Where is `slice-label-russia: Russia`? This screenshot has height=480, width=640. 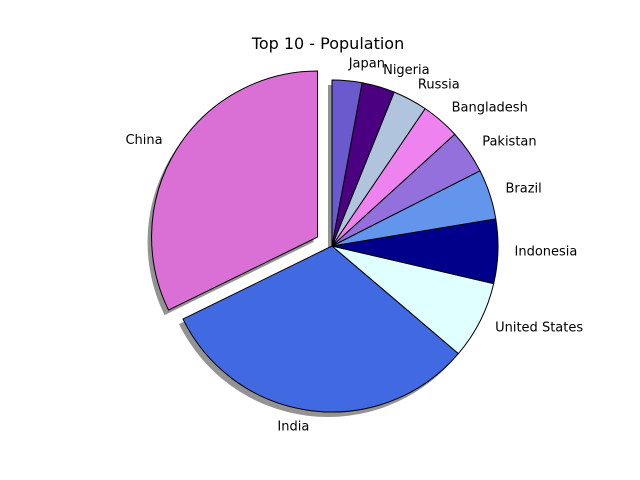
slice-label-russia: Russia is located at coordinates (439, 84).